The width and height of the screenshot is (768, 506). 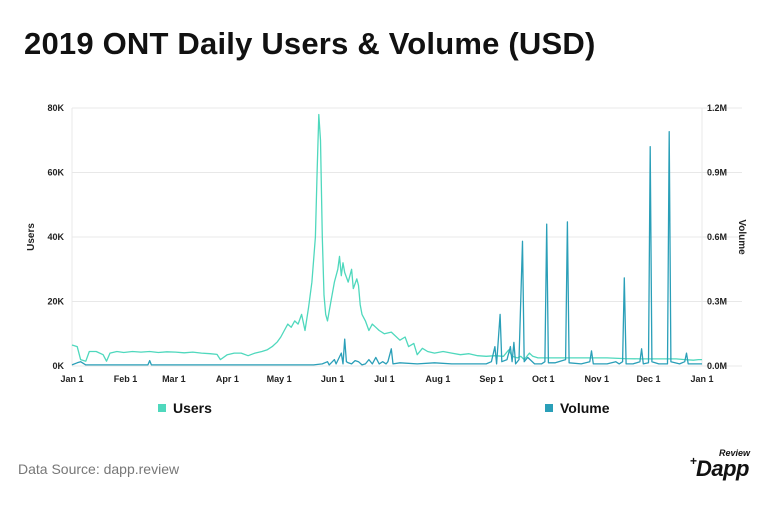 I want to click on y2-axis-title: Volume, so click(x=741, y=237).